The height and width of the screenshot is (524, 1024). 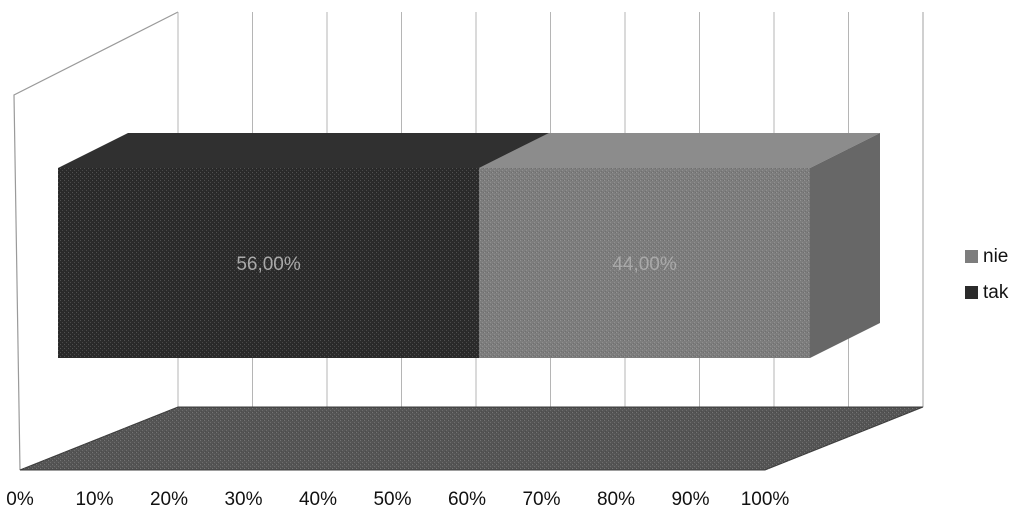 I want to click on chart-floor, so click(x=471, y=438).